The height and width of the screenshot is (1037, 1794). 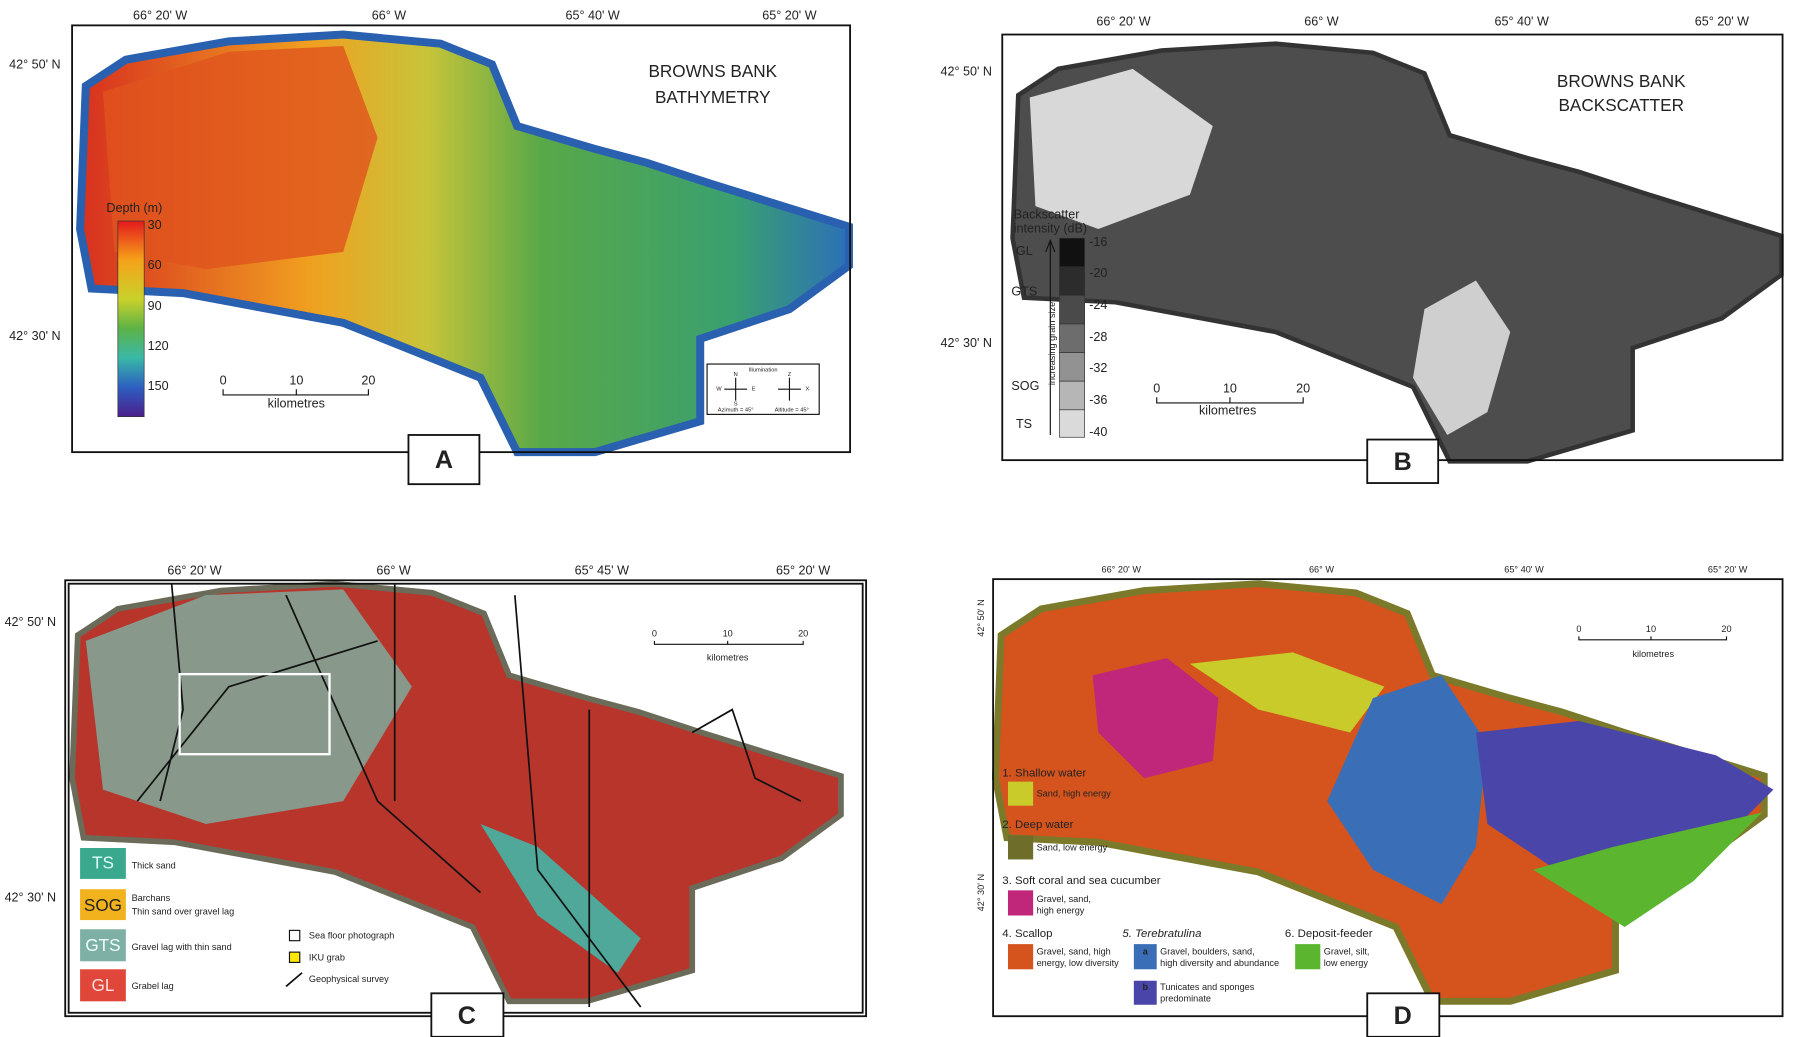 What do you see at coordinates (1024, 291) in the screenshot?
I see `class-label: GTS` at bounding box center [1024, 291].